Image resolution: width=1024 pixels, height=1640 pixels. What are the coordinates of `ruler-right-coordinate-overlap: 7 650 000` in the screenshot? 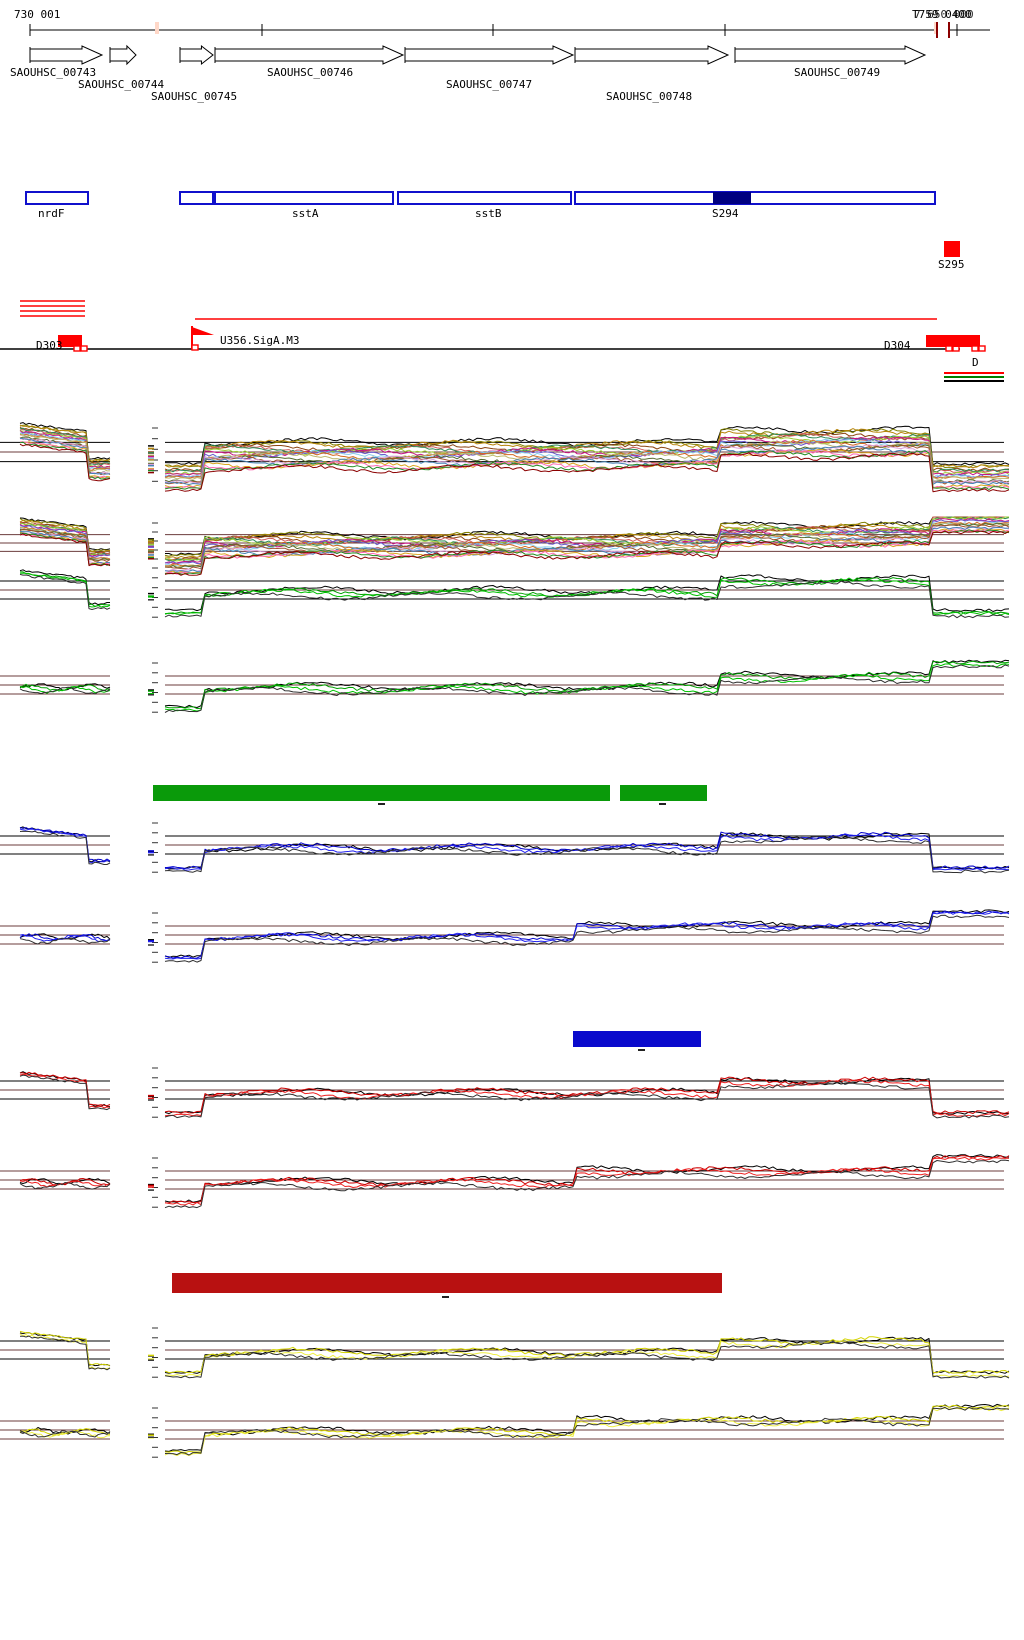 It's located at (944, 14).